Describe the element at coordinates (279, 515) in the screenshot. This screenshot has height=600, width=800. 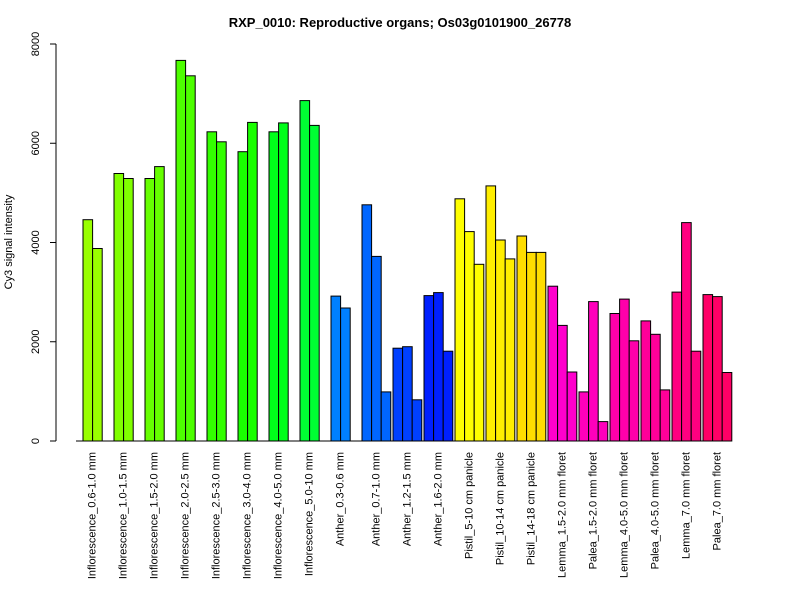
I see `x-tick-label: Inflorescence_4.0-5.0 mm` at that location.